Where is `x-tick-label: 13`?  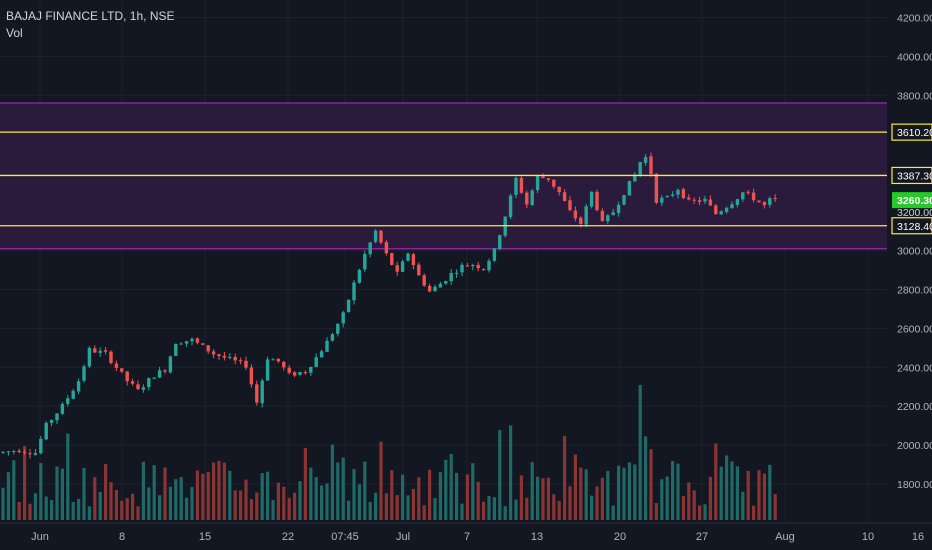 x-tick-label: 13 is located at coordinates (537, 537).